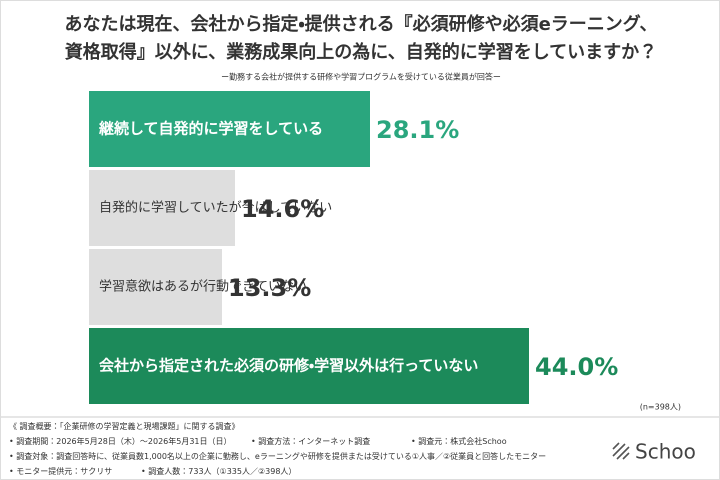 This screenshot has width=720, height=480. Describe the element at coordinates (576, 367) in the screenshot. I see `value-label: 44.0%` at that location.